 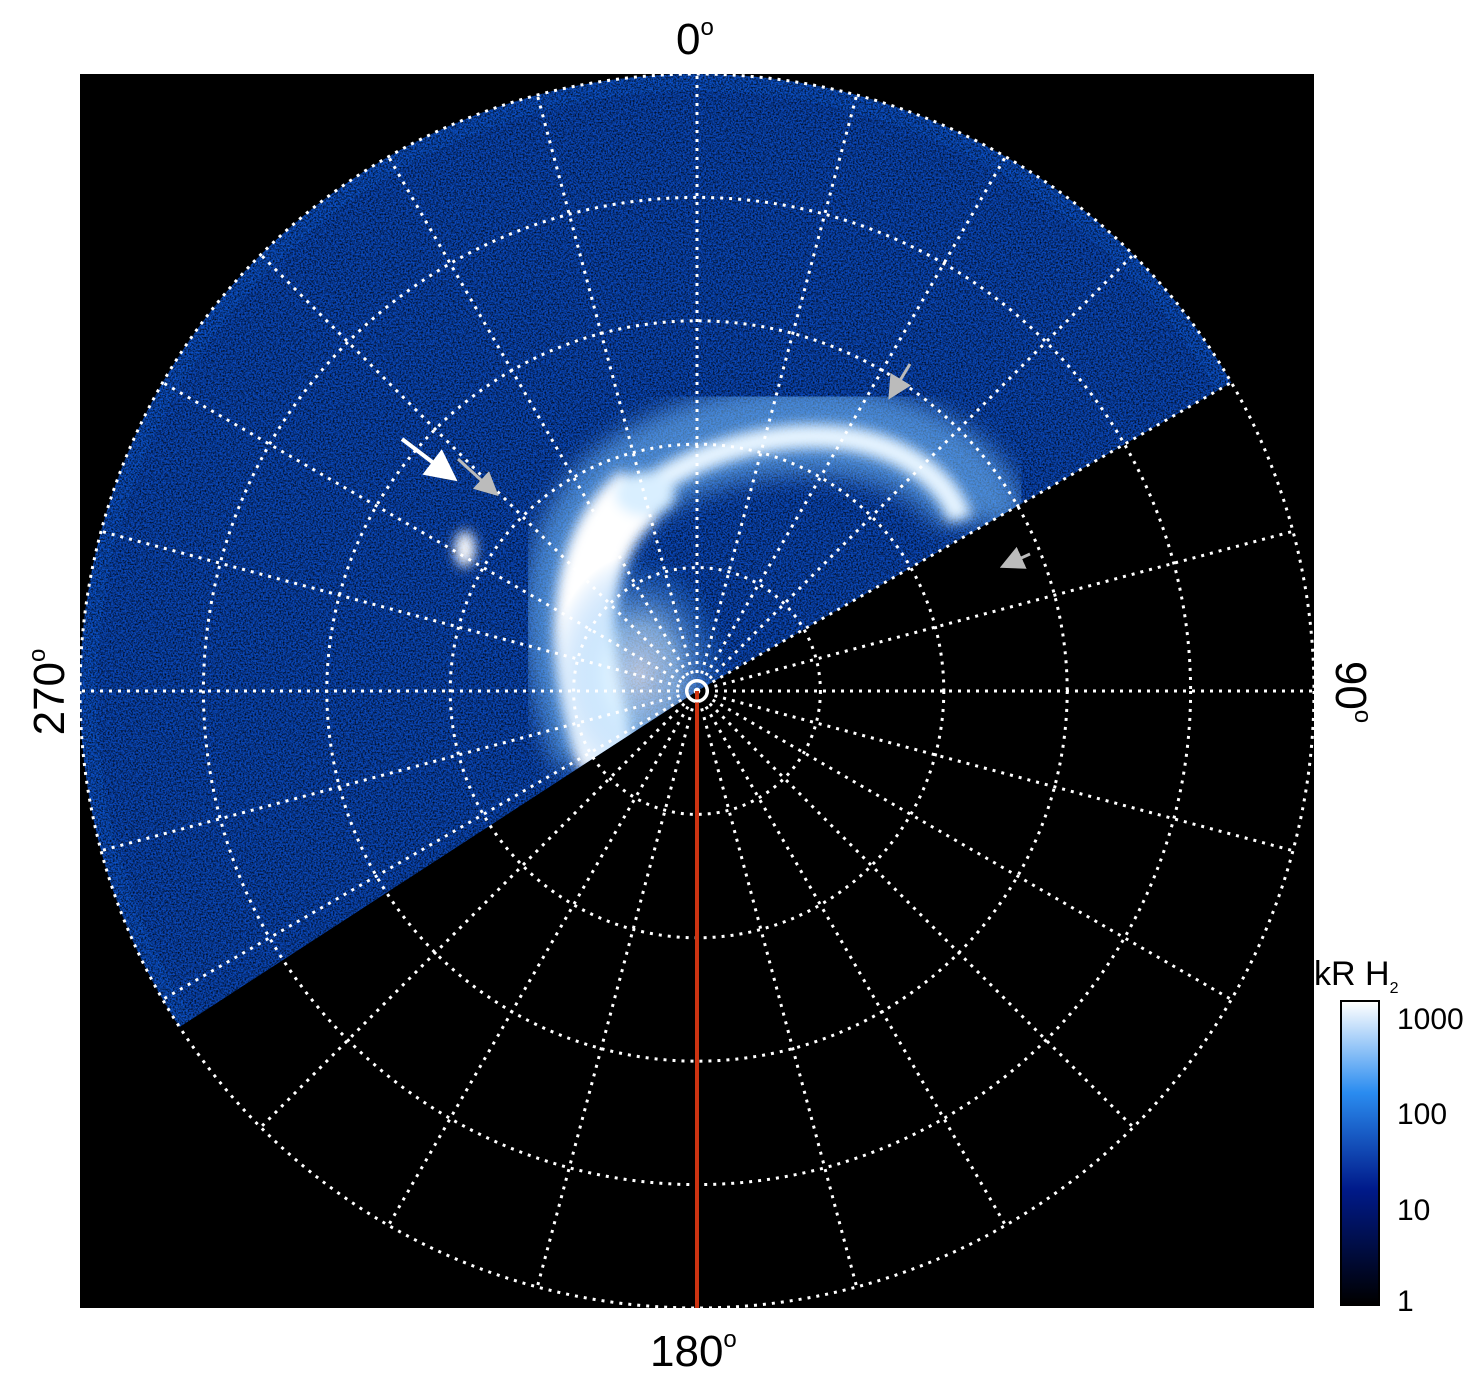 What do you see at coordinates (1356, 976) in the screenshot?
I see `colorbar-title: kR H2` at bounding box center [1356, 976].